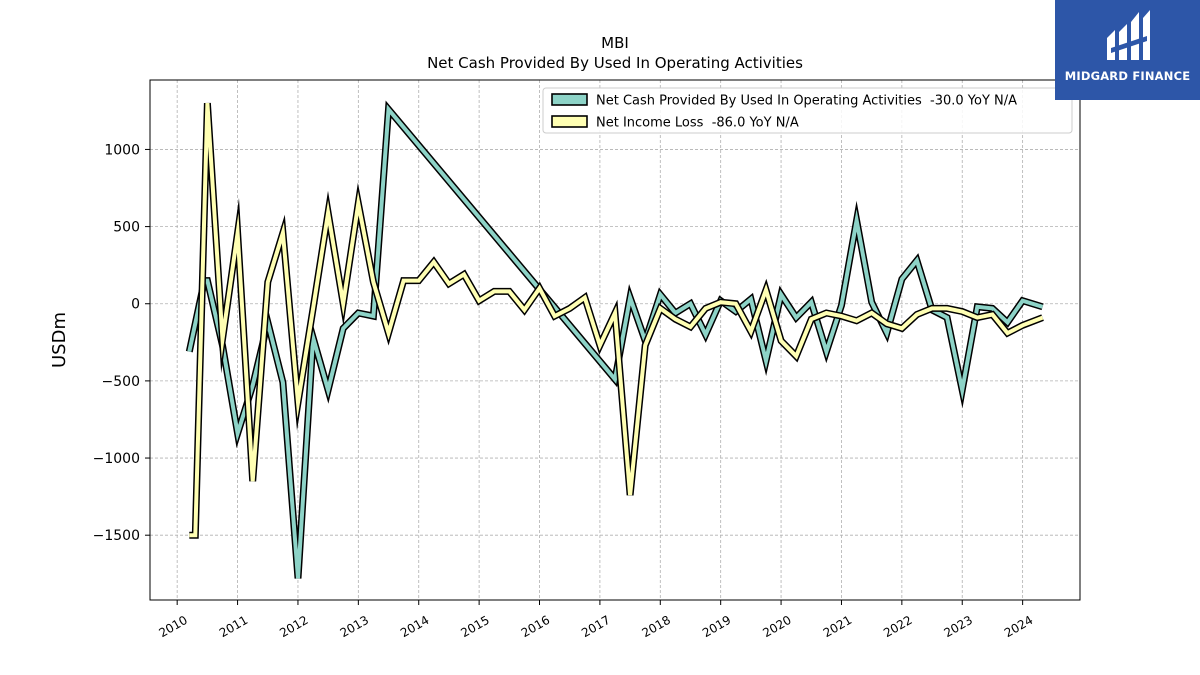 The width and height of the screenshot is (1200, 675). Describe the element at coordinates (776, 626) in the screenshot. I see `x-tick-label: 2020` at that location.